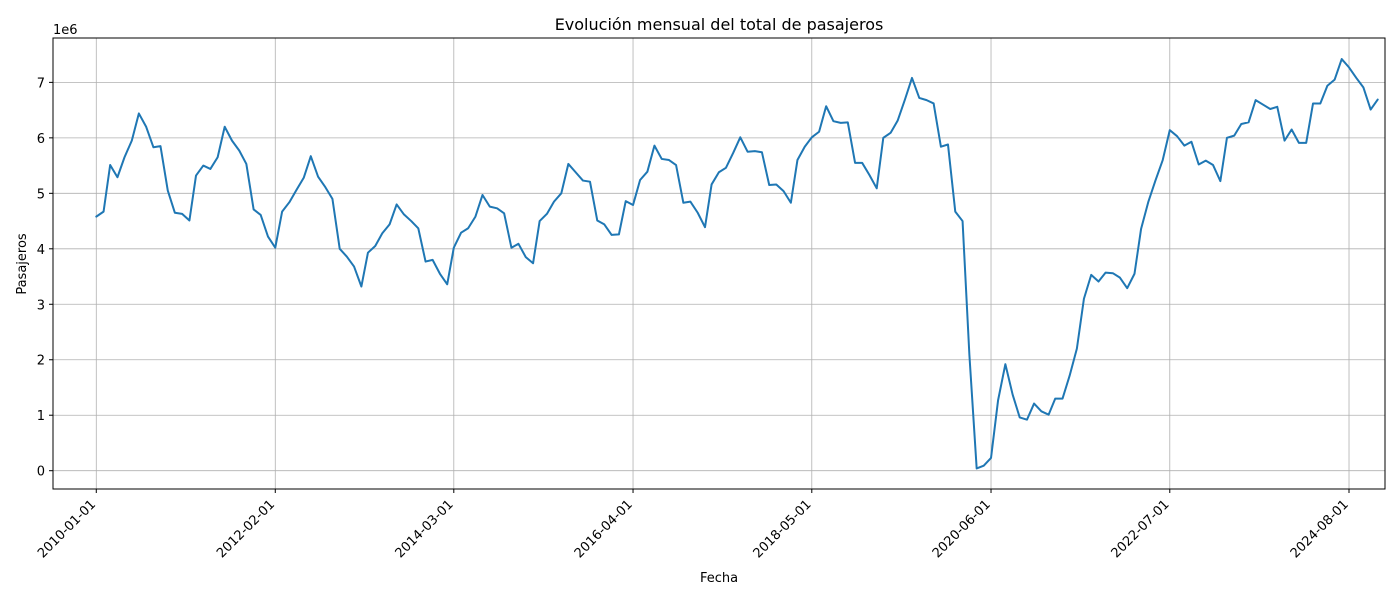 This screenshot has width=1400, height=600. What do you see at coordinates (719, 578) in the screenshot?
I see `x-axis-label: Fecha` at bounding box center [719, 578].